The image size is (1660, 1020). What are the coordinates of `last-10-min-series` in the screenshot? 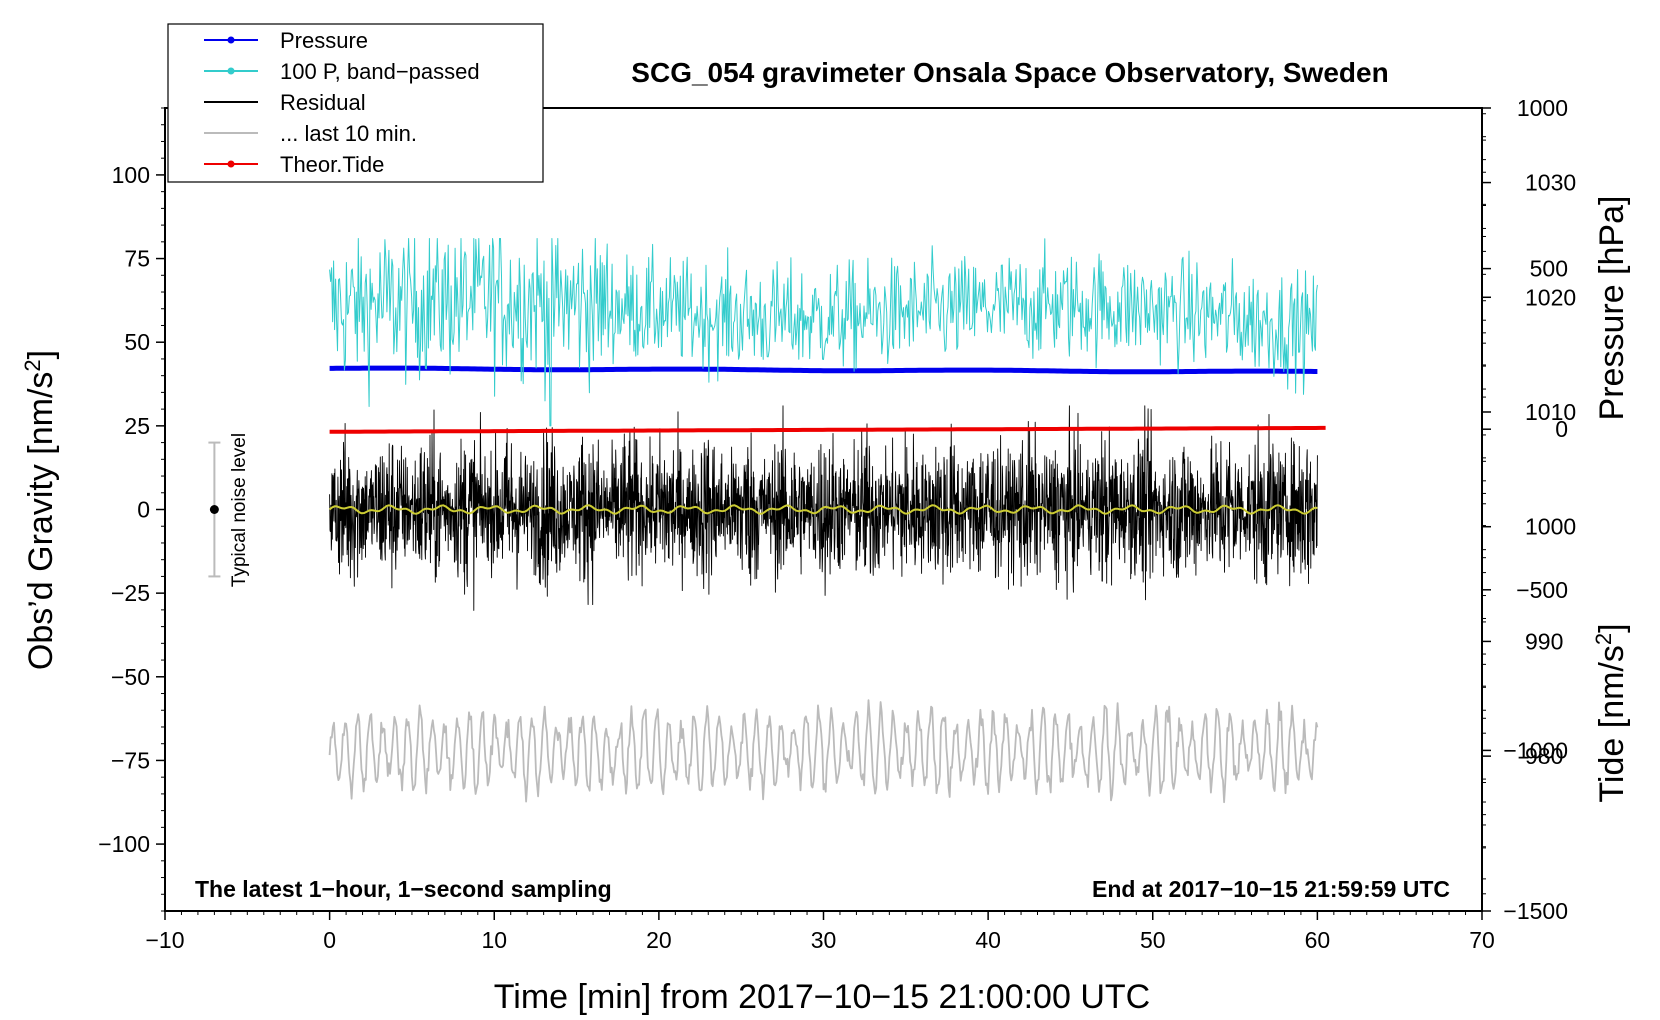 It's located at (823, 751).